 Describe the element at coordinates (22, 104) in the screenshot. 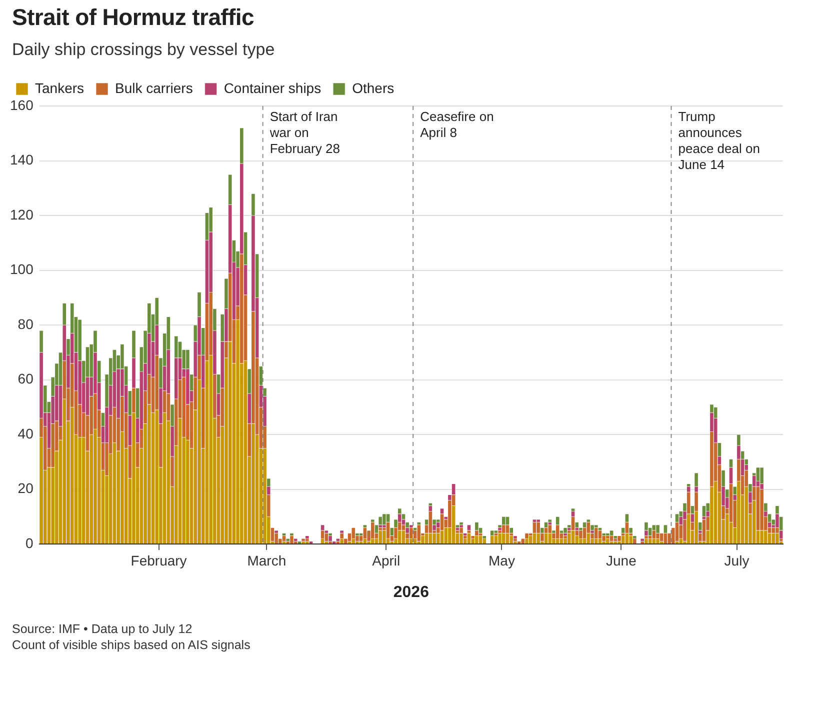

I see `y-tick-label: 160` at that location.